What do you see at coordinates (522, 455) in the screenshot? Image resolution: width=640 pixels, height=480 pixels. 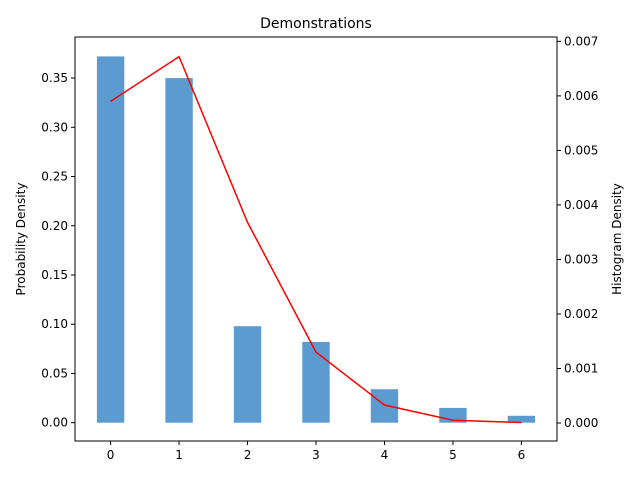 I see `x-tick-label: 6` at bounding box center [522, 455].